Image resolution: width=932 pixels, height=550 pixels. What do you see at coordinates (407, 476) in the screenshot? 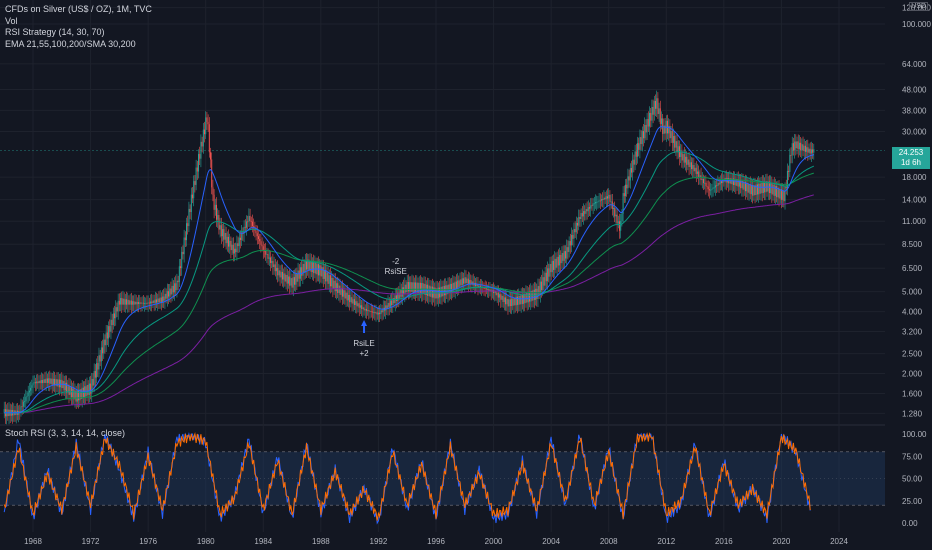
I see `stoch-d-line` at bounding box center [407, 476].